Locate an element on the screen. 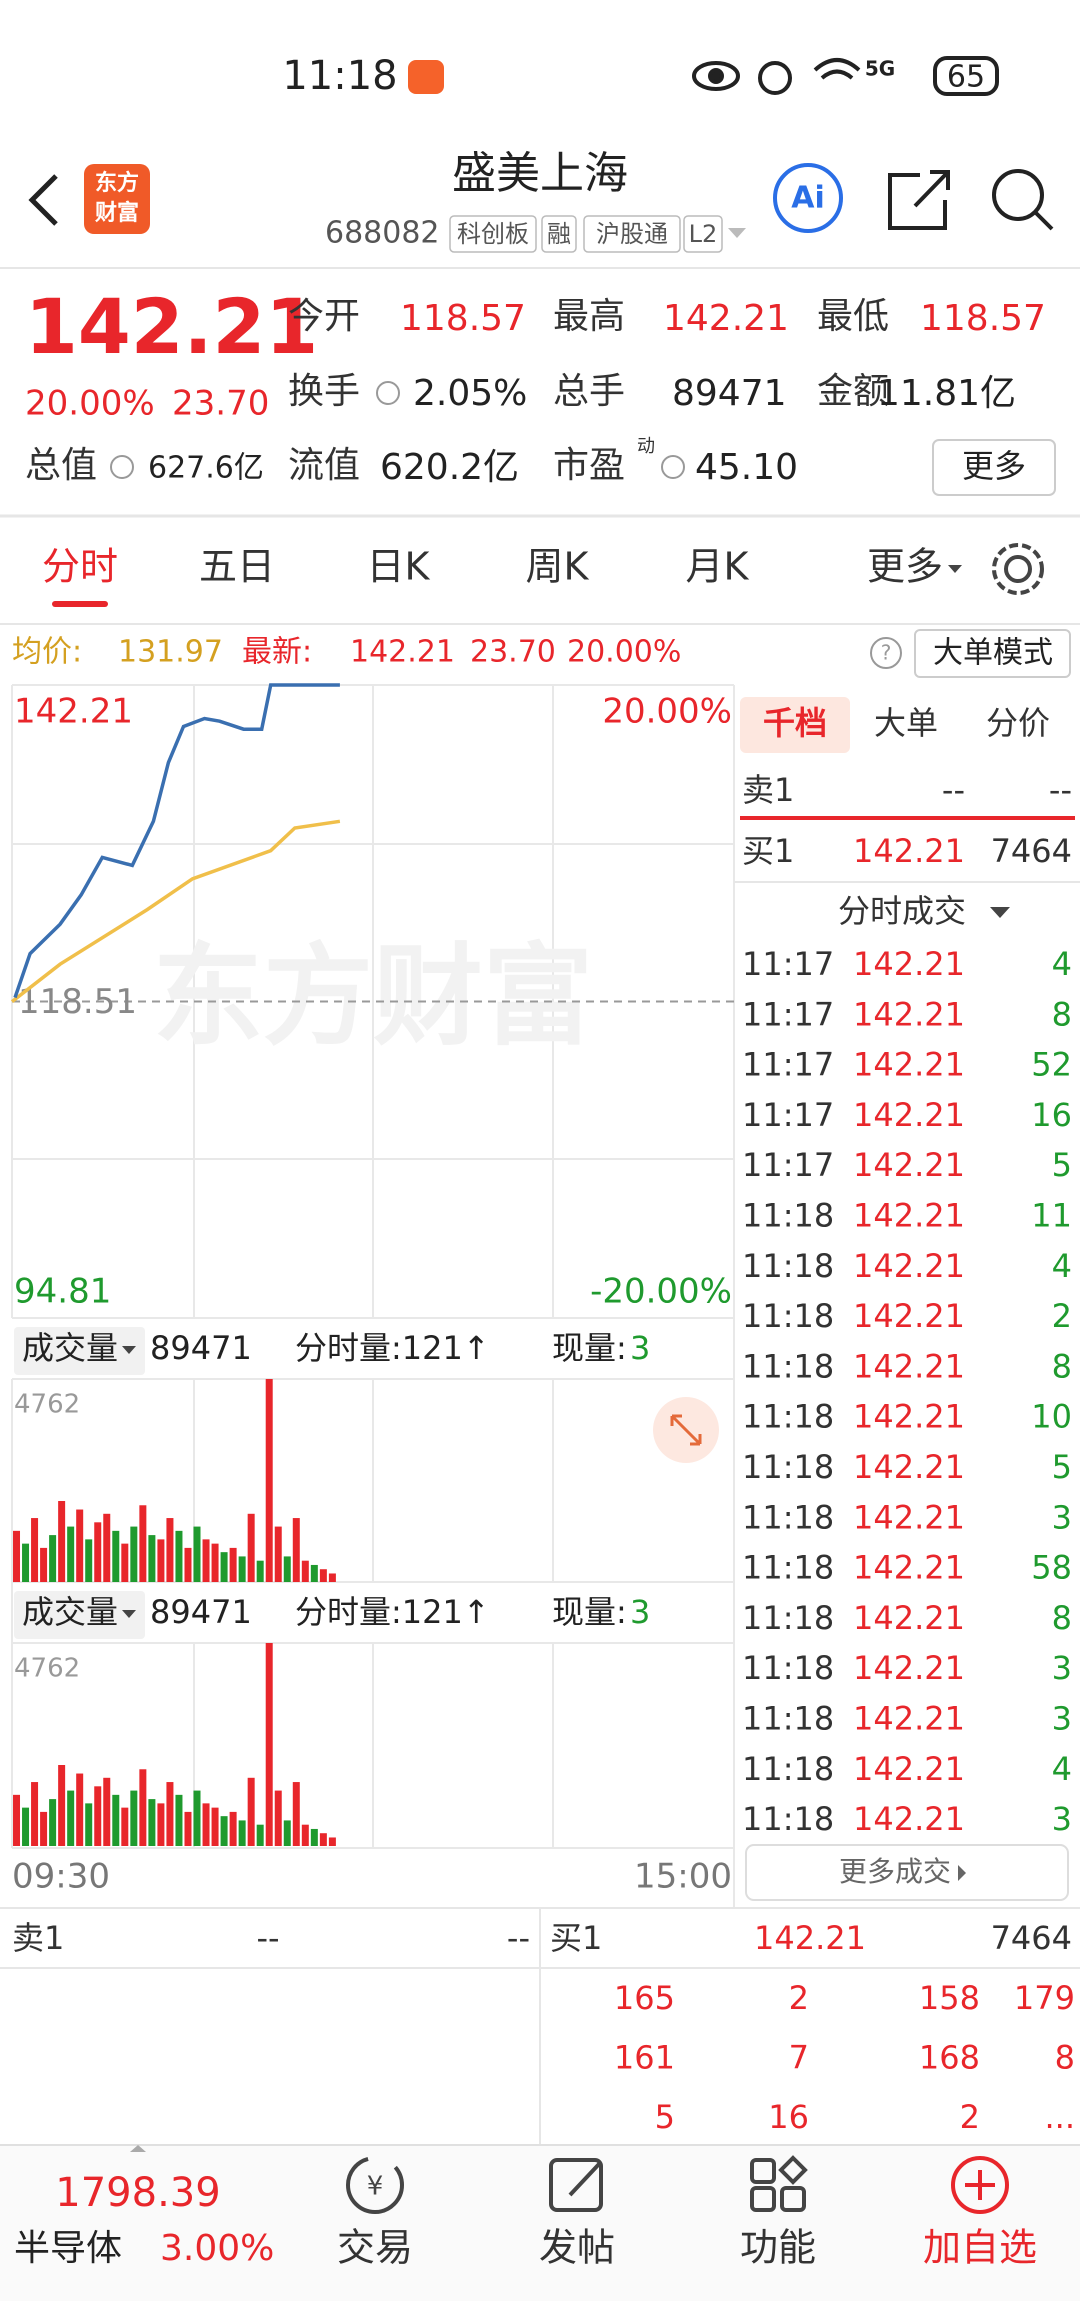  settings-button is located at coordinates (1018, 569).